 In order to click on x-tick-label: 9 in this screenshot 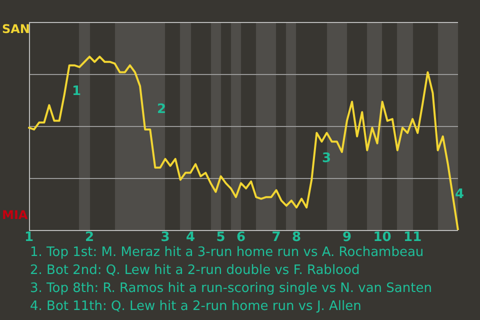, I will do `click(347, 238)`.